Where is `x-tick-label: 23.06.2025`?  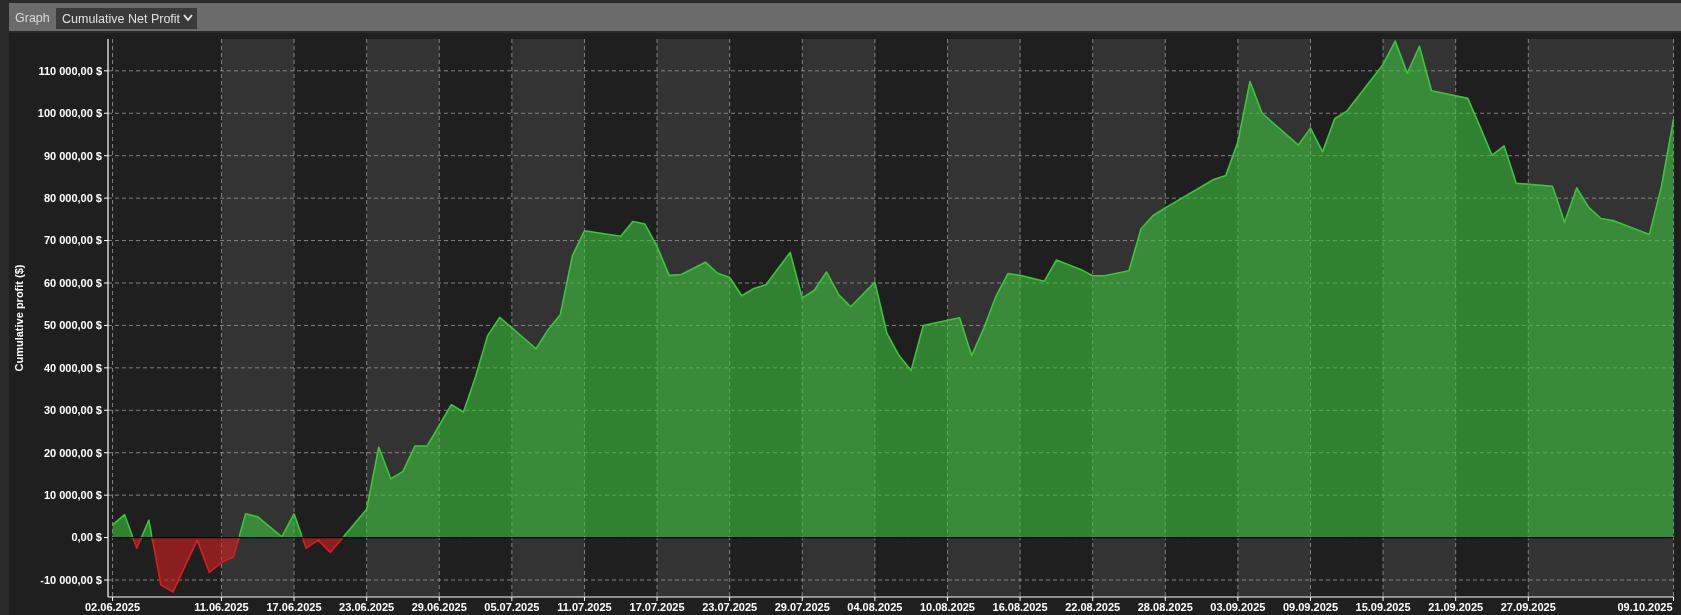 x-tick-label: 23.06.2025 is located at coordinates (367, 607).